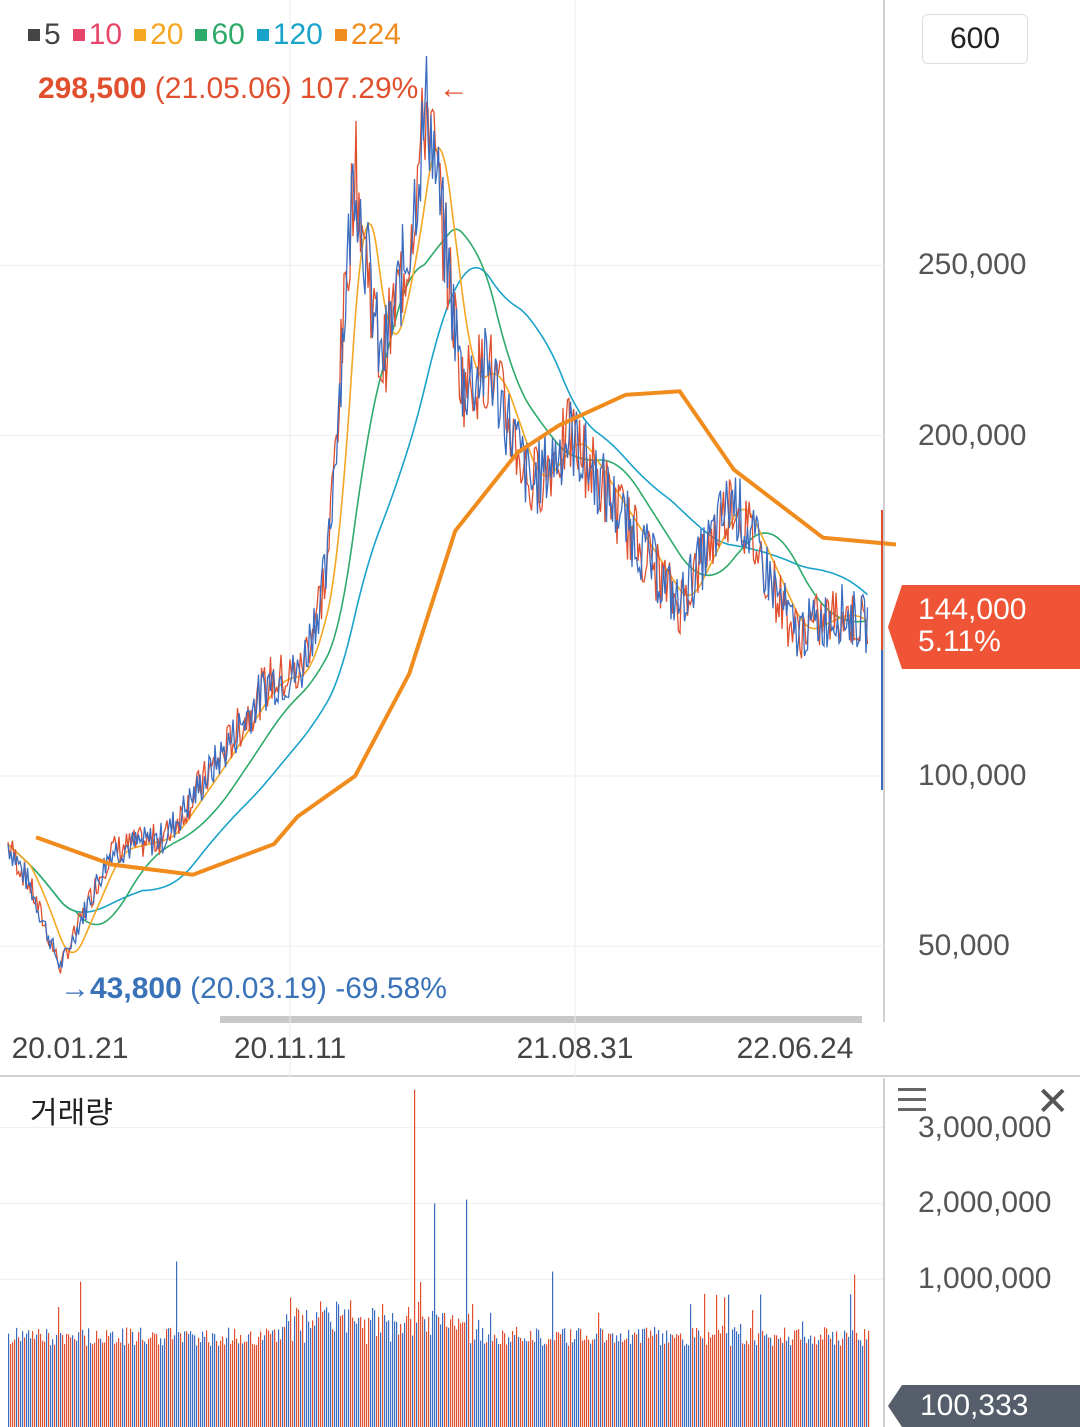 This screenshot has height=1427, width=1080. What do you see at coordinates (975, 39) in the screenshot?
I see `period-button: 600` at bounding box center [975, 39].